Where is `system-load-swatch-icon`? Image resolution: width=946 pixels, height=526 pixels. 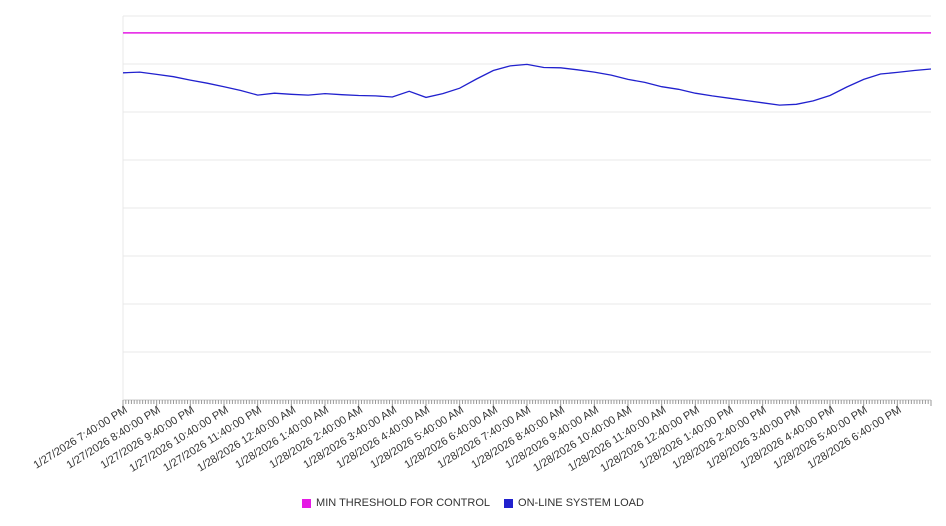
system-load-swatch-icon is located at coordinates (509, 503).